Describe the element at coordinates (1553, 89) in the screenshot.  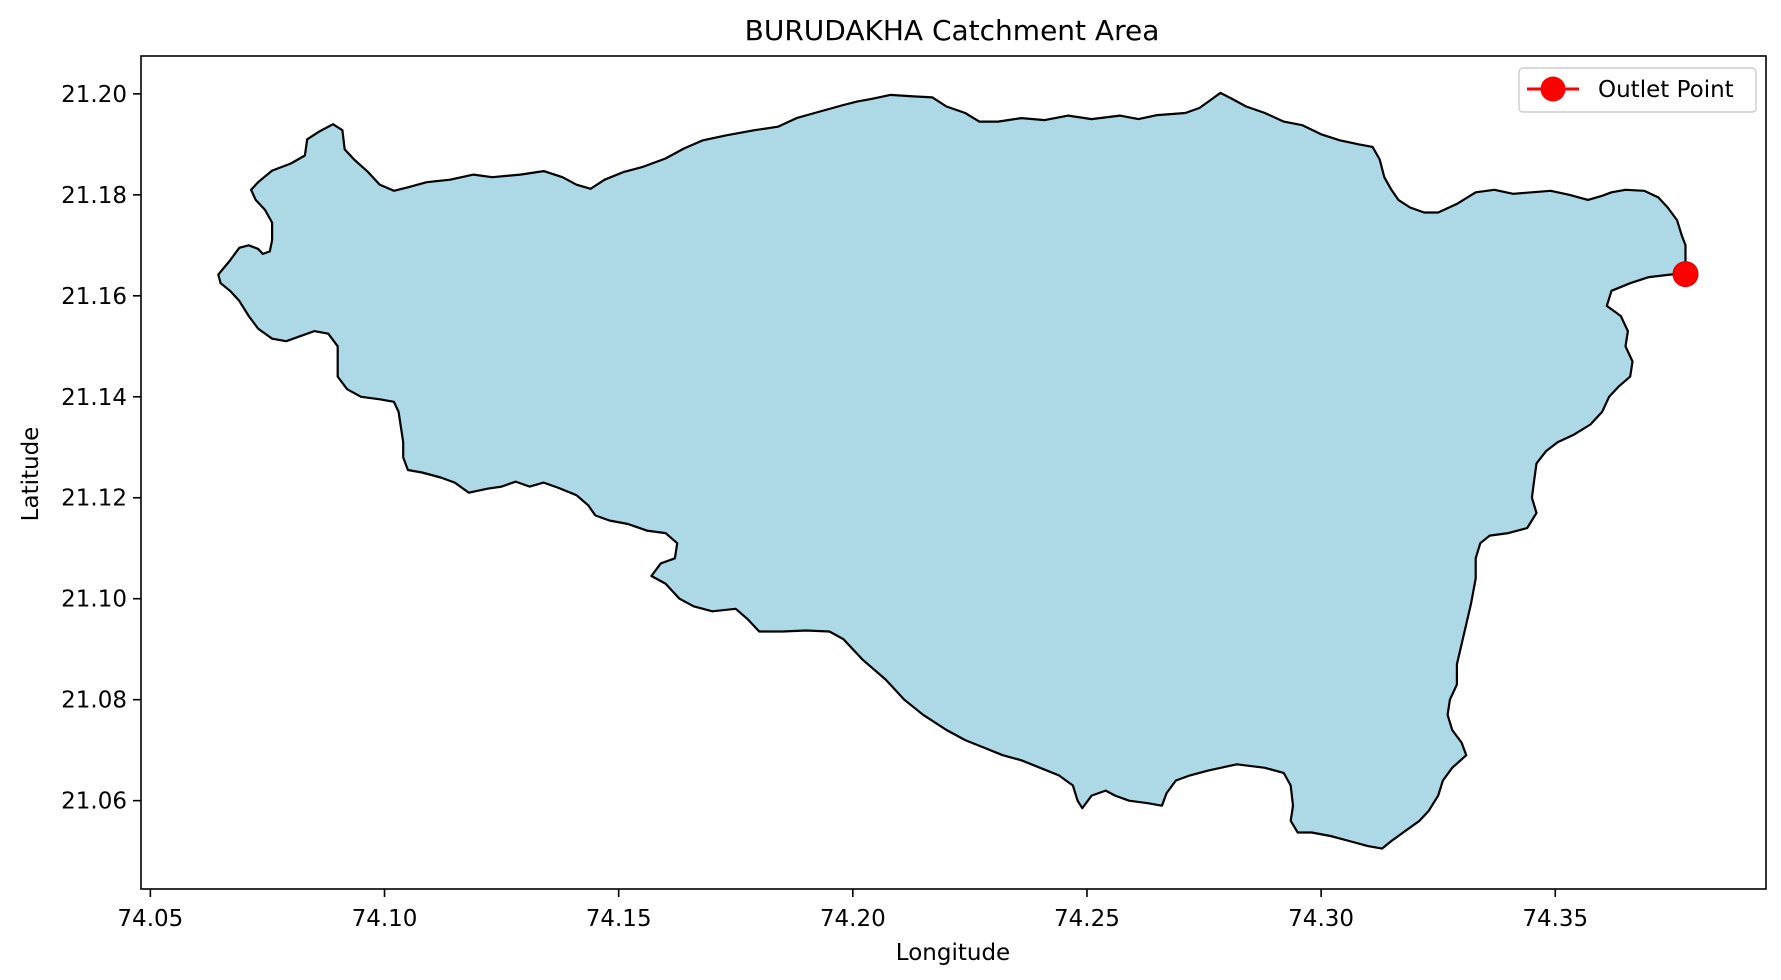
I see `legend-outlet-marker` at that location.